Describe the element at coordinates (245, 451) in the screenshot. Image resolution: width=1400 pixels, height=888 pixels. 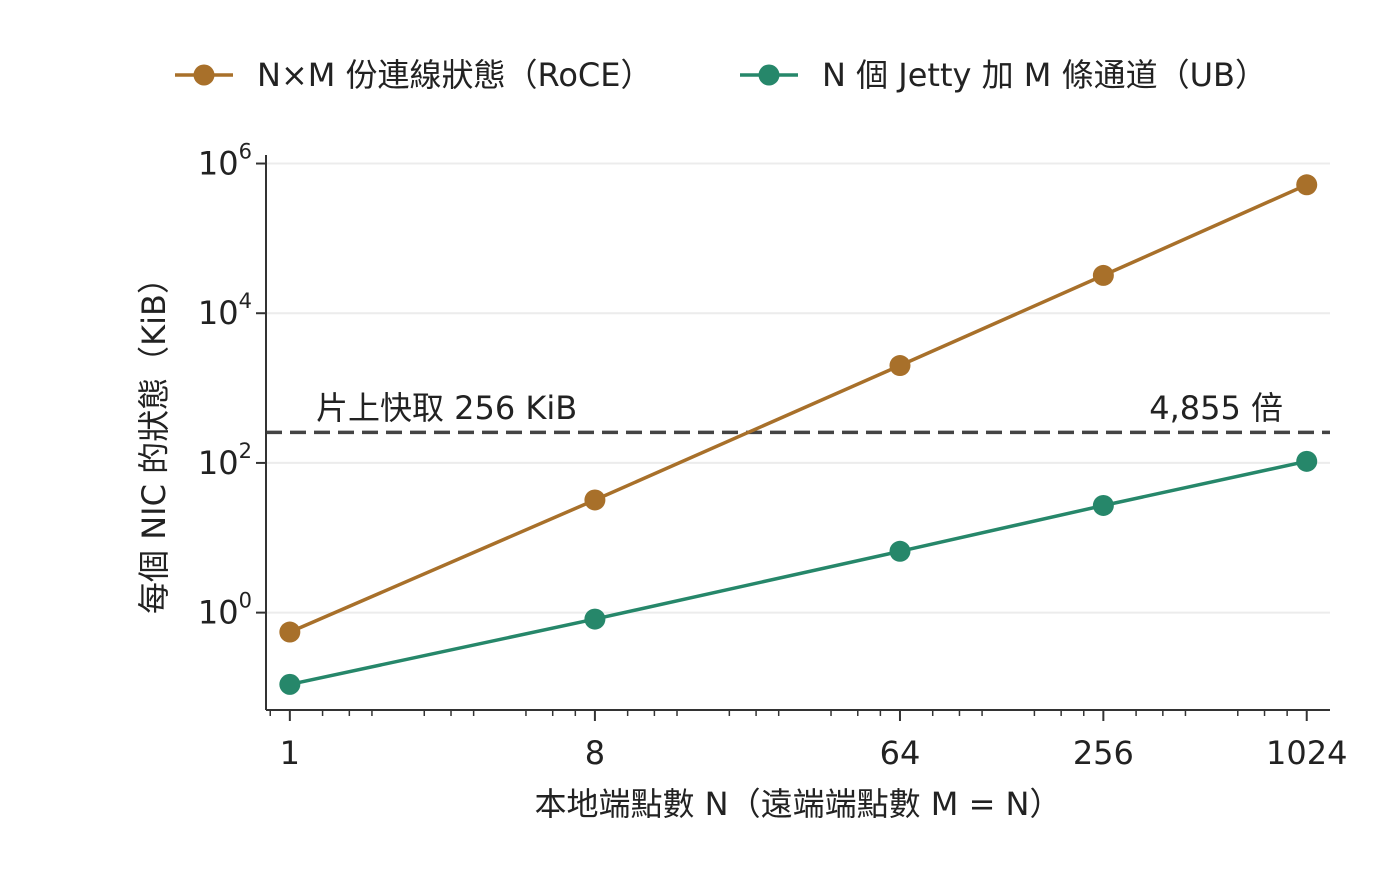
I see `y-tick-exponent: 2` at that location.